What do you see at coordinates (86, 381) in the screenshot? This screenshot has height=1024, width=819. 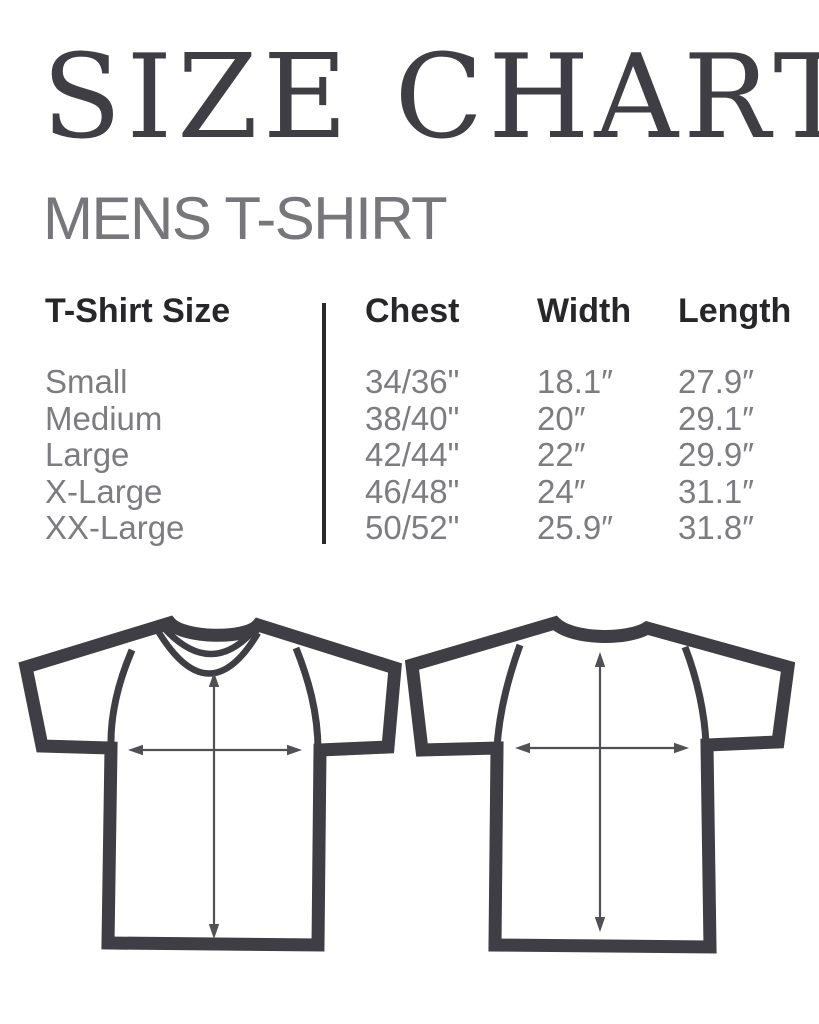 I see `row-small-size: Small` at bounding box center [86, 381].